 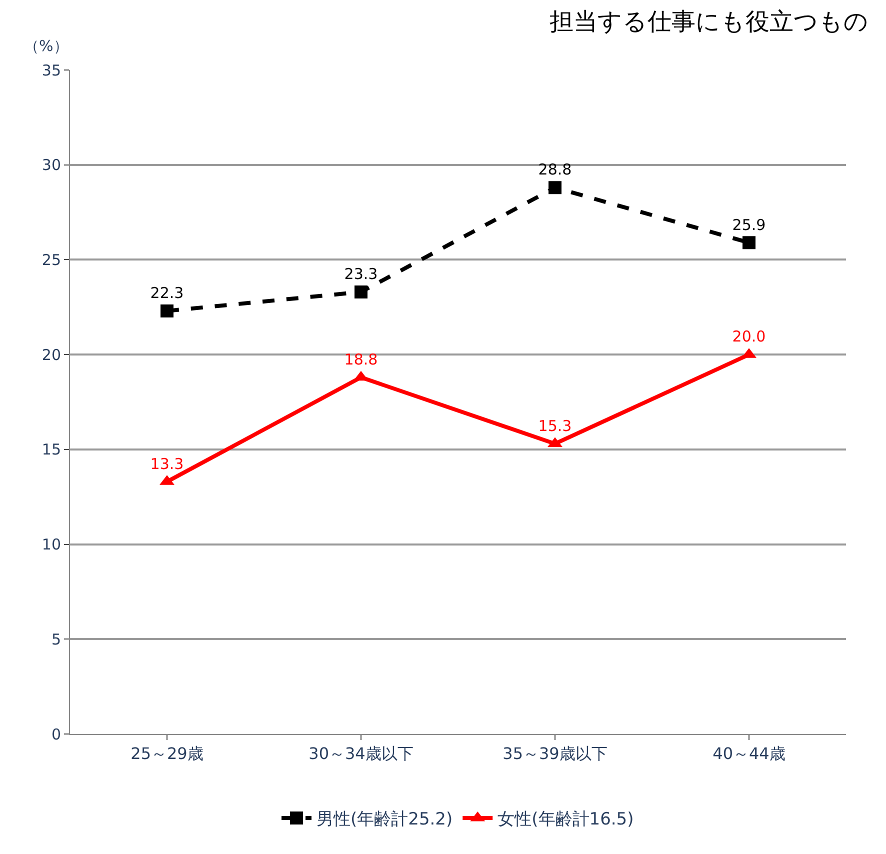 I want to click on data-label: 20.0, so click(x=749, y=337).